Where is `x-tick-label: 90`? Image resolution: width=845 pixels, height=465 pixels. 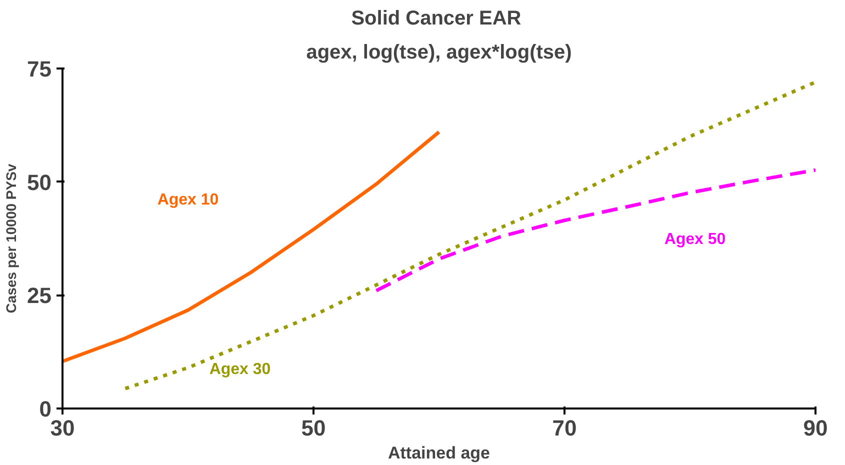 x-tick-label: 90 is located at coordinates (815, 428).